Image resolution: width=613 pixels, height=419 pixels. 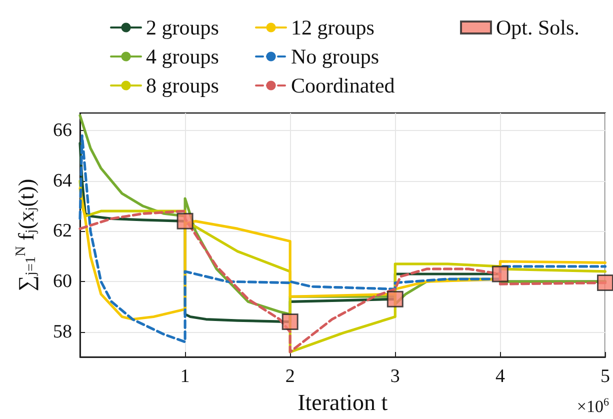 I want to click on legend-label: Opt. Sols., so click(x=538, y=28).